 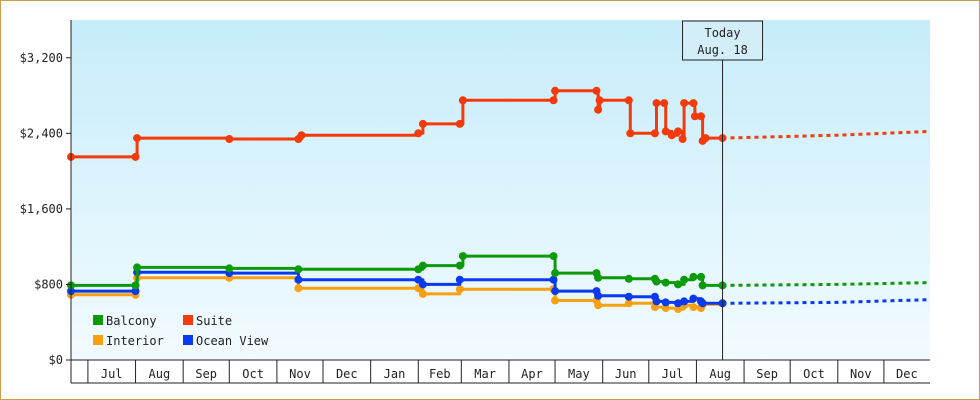 I want to click on legend-label-ocean-view: Ocean View, so click(x=232, y=341).